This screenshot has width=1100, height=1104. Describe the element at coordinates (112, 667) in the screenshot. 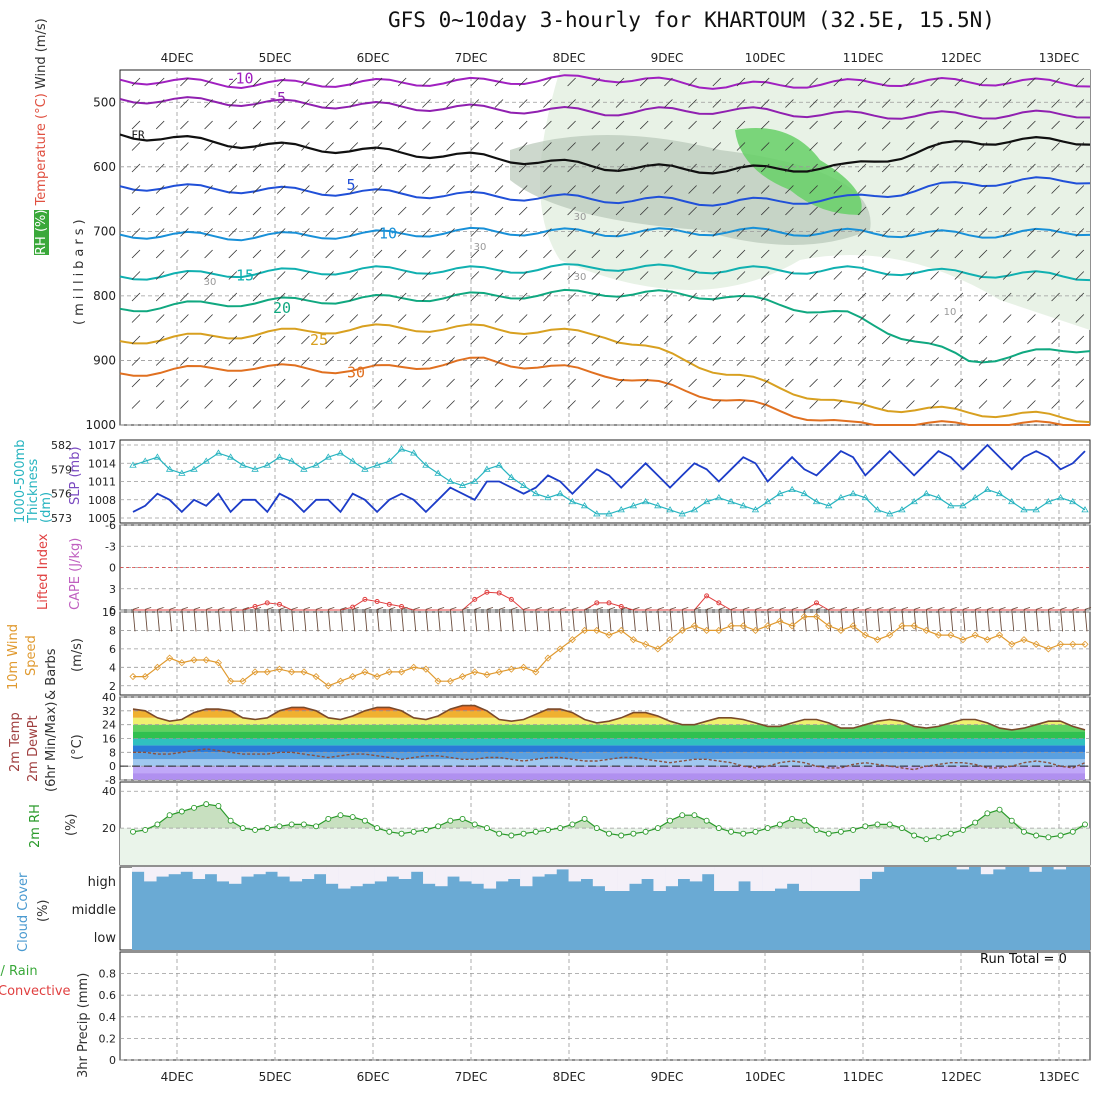

I see `wind-tick-label: 4` at that location.